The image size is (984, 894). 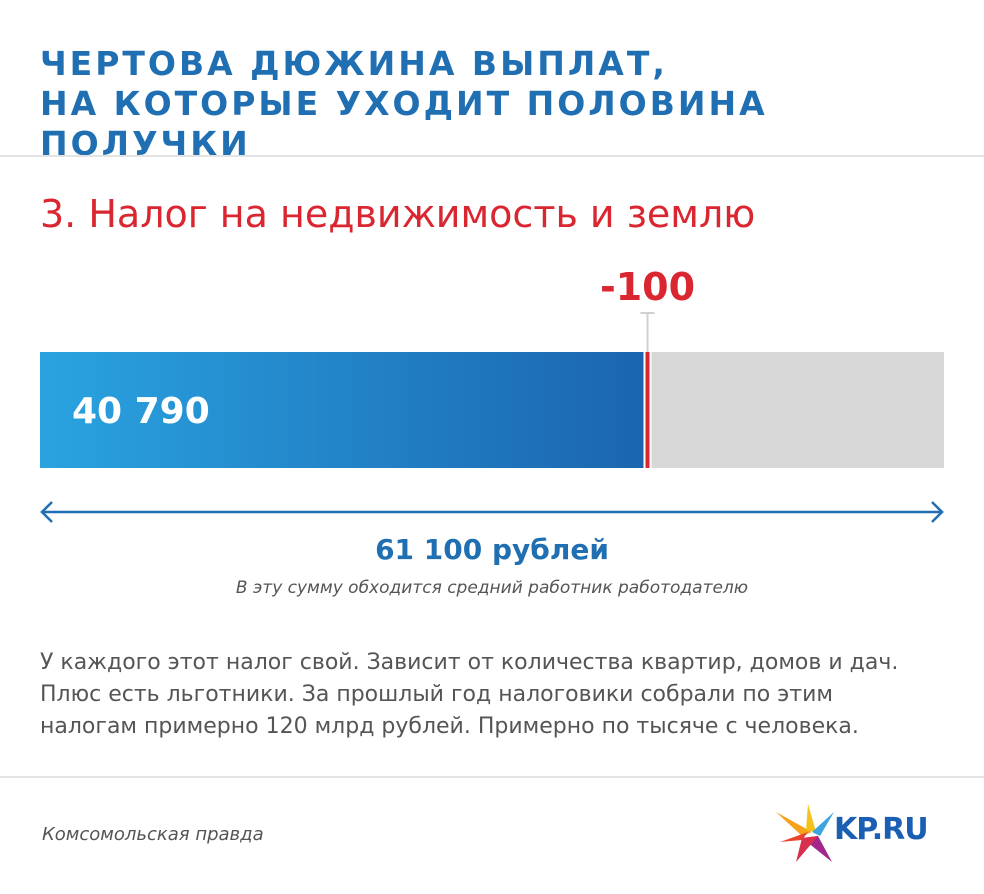 What do you see at coordinates (492, 549) in the screenshot?
I see `total-amount: 61 100 рублей` at bounding box center [492, 549].